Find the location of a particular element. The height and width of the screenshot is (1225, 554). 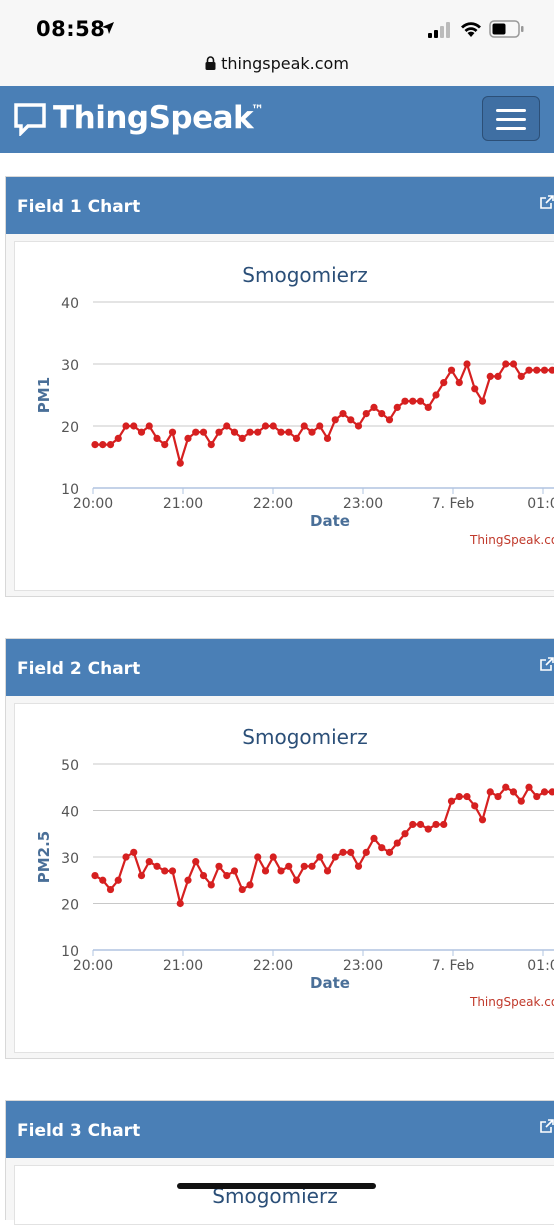

chart-credit: ThingSpeak.co is located at coordinates (511, 540).